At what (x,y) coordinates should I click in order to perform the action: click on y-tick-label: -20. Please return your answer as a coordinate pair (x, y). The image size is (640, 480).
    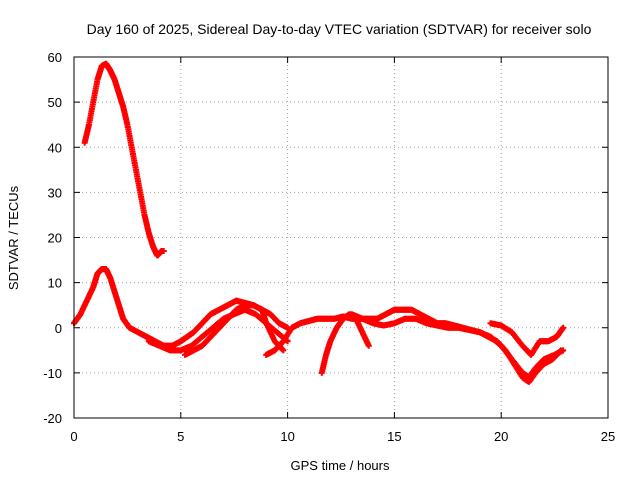
    Looking at the image, I should click on (52, 418).